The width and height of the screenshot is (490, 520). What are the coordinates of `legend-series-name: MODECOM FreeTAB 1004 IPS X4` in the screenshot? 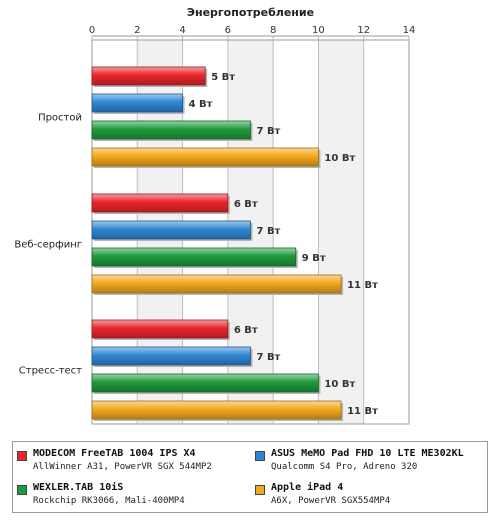 It's located at (114, 453).